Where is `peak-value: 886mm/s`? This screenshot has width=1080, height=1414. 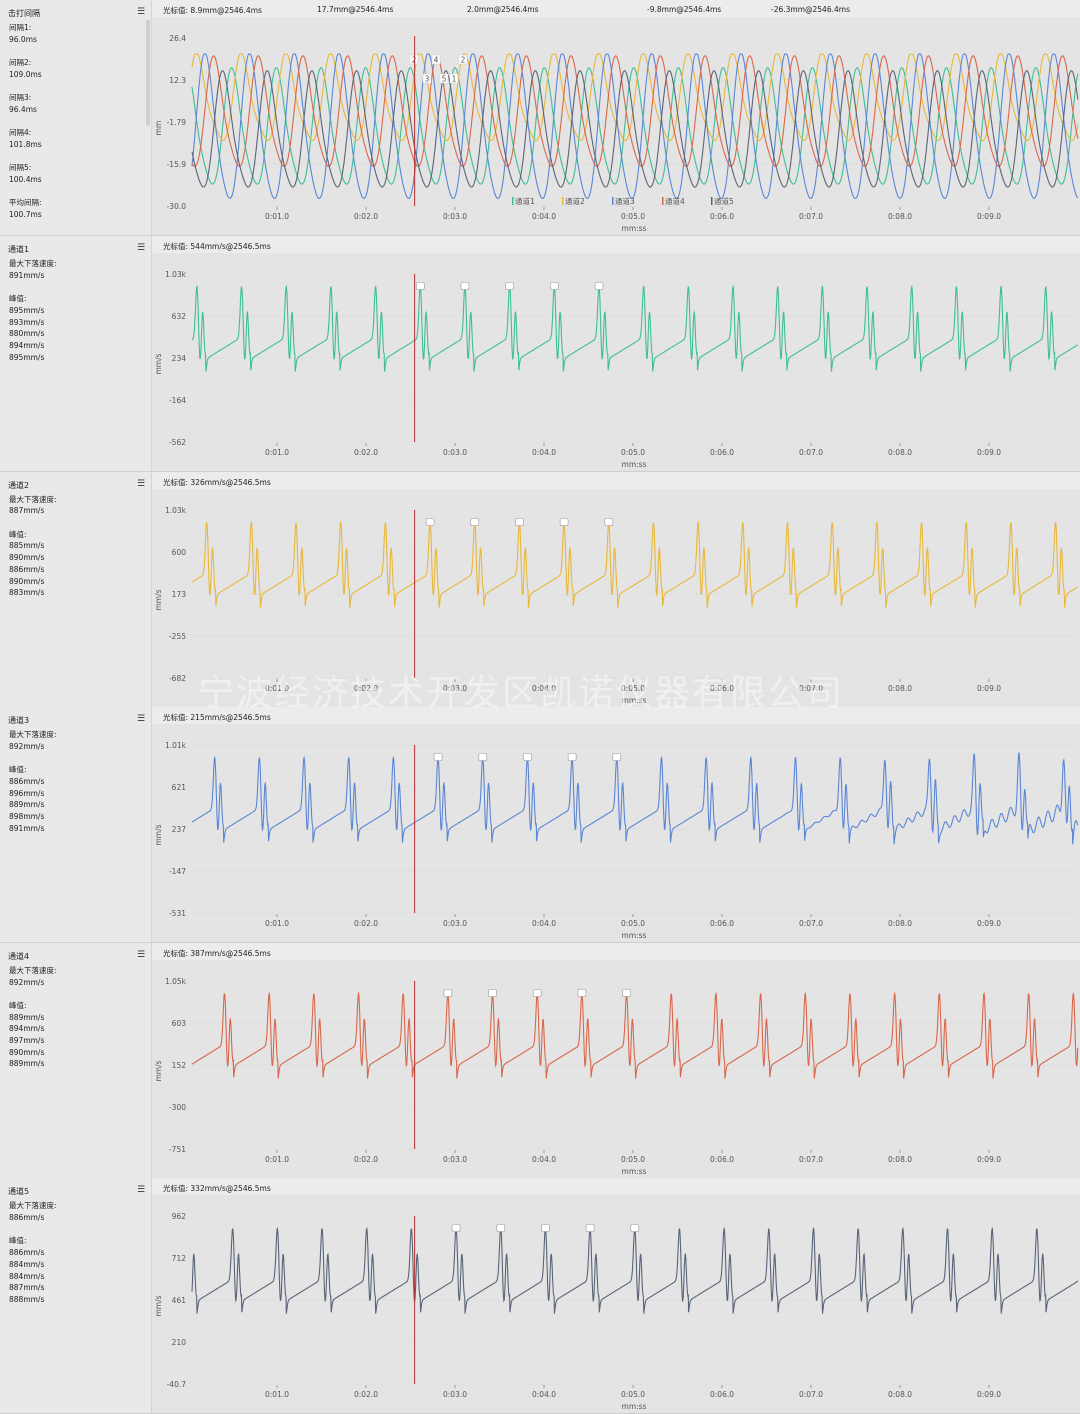
peak-value: 886mm/s is located at coordinates (27, 569).